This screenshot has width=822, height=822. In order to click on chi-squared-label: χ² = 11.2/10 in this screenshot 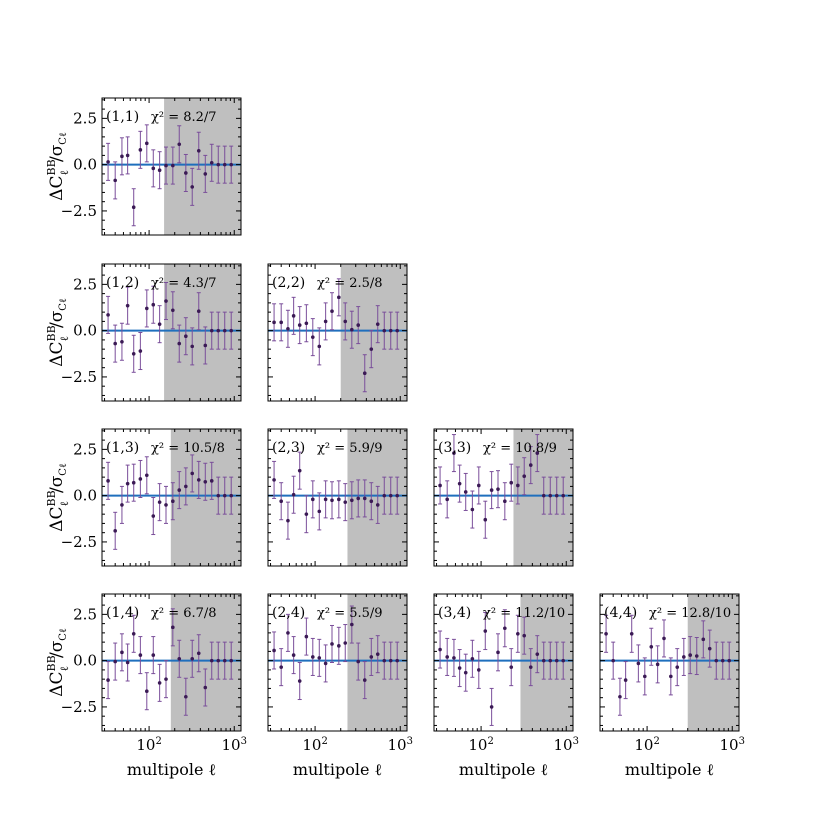, I will do `click(524, 613)`.